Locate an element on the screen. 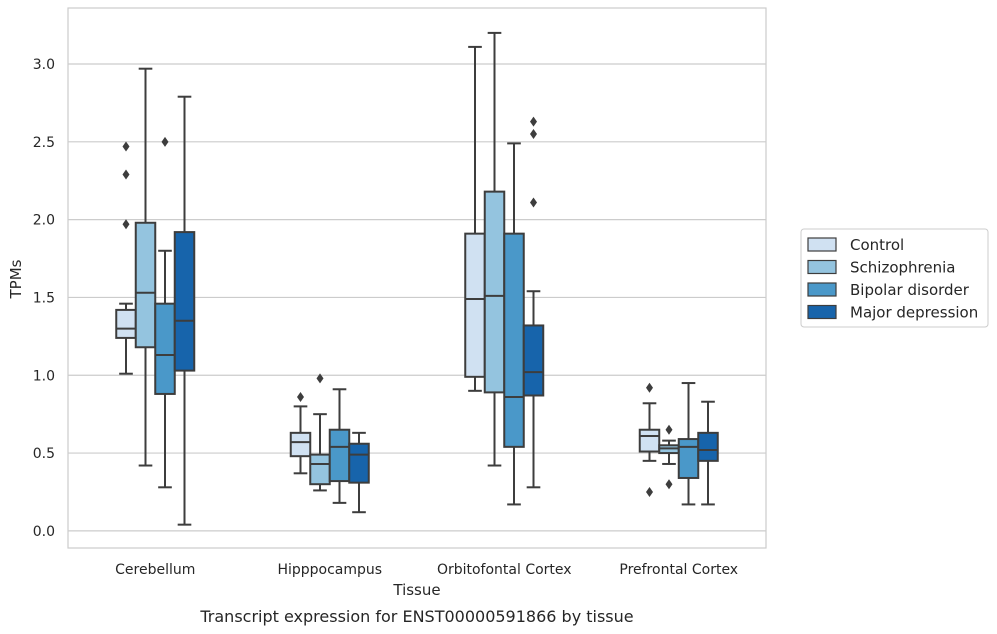 The width and height of the screenshot is (997, 634). y-tick-label: 0.5 is located at coordinates (44, 454).